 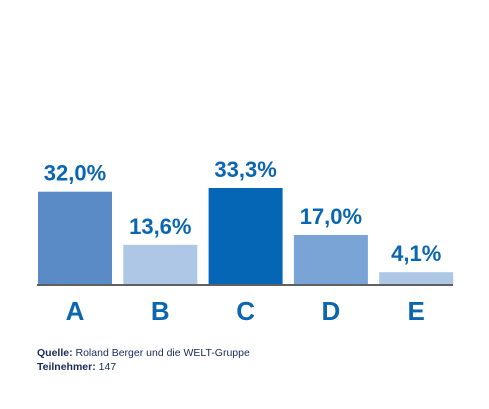 I want to click on participants-note: Teilnehmer: 147, so click(x=76, y=367).